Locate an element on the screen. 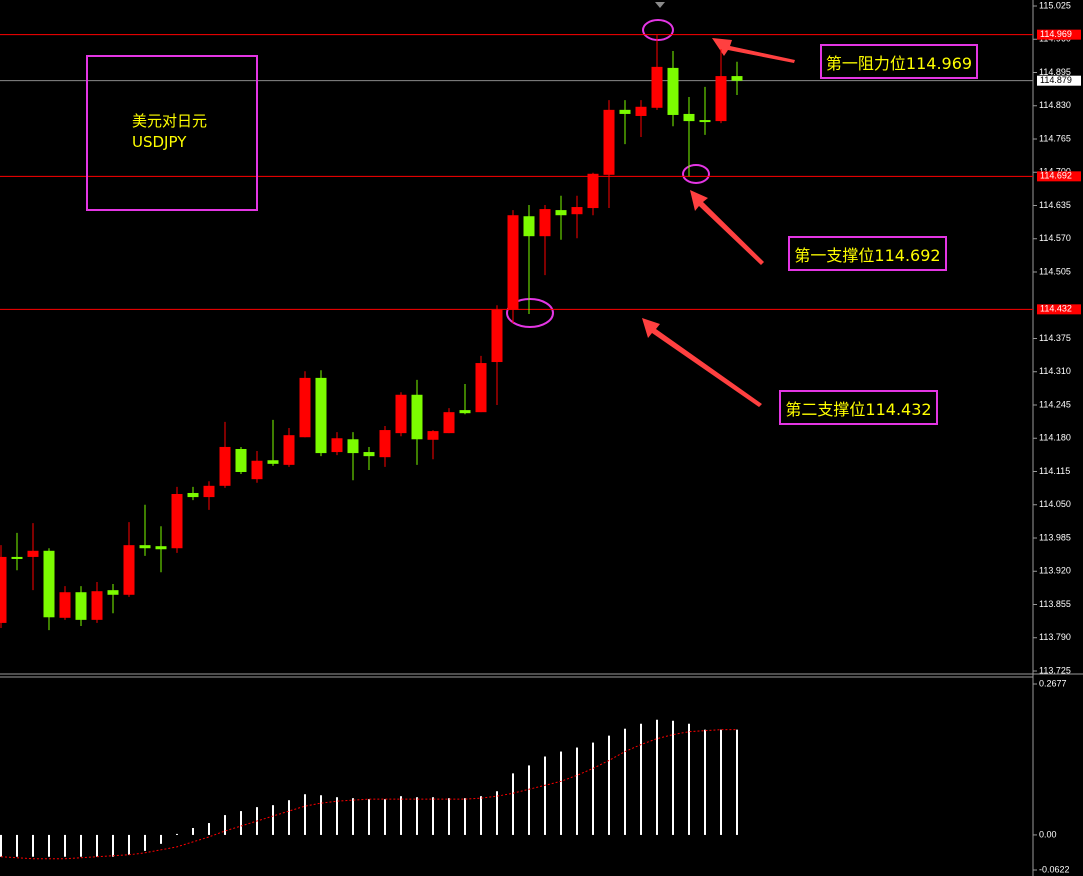 This screenshot has height=876, width=1083. annotation: 第一阻力位114.969 is located at coordinates (899, 61).